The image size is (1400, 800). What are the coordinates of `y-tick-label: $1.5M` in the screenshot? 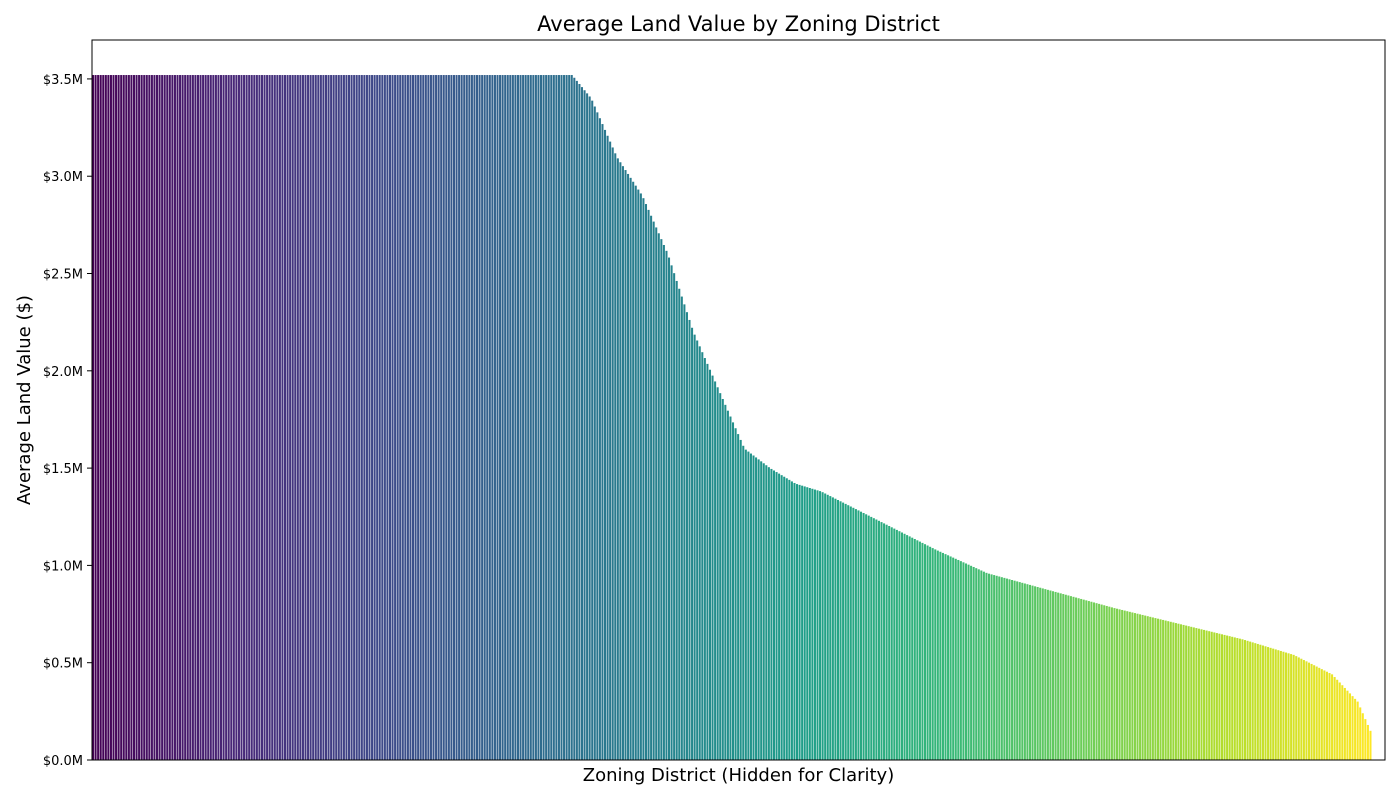 It's located at (63, 469).